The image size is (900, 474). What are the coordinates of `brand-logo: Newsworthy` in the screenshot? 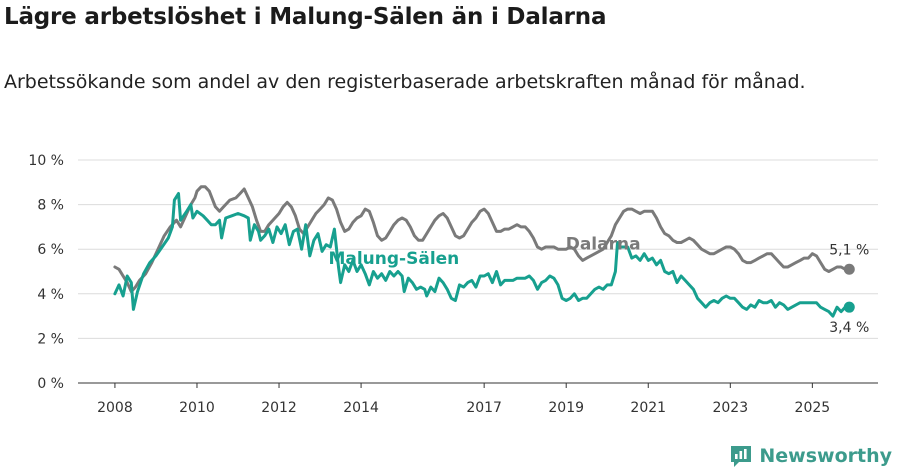 It's located at (810, 456).